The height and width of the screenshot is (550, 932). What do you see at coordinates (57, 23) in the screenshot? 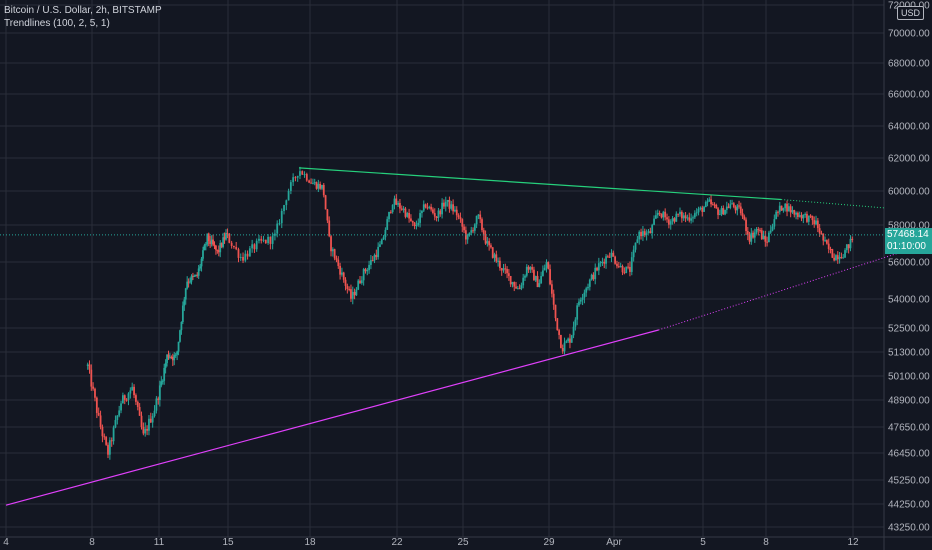
I see `indicator-label: Trendlines (100, 2, 5, 1)` at bounding box center [57, 23].